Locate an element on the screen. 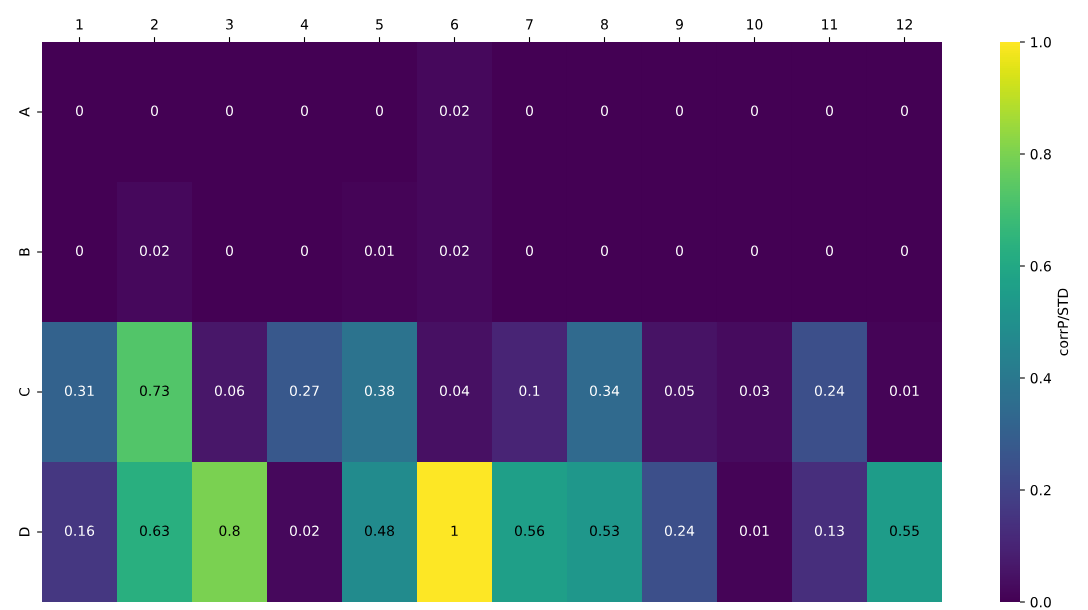  data-label: 0.03 is located at coordinates (754, 391).